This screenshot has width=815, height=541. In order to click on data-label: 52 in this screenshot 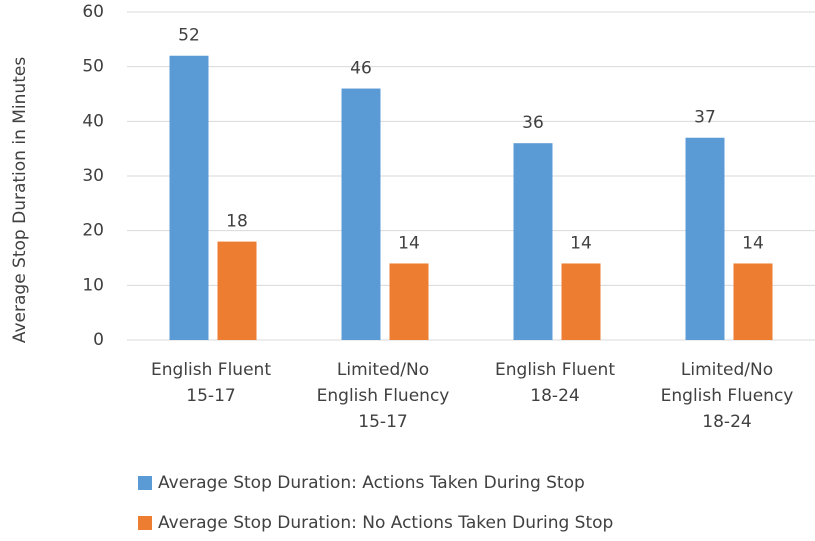, I will do `click(189, 36)`.